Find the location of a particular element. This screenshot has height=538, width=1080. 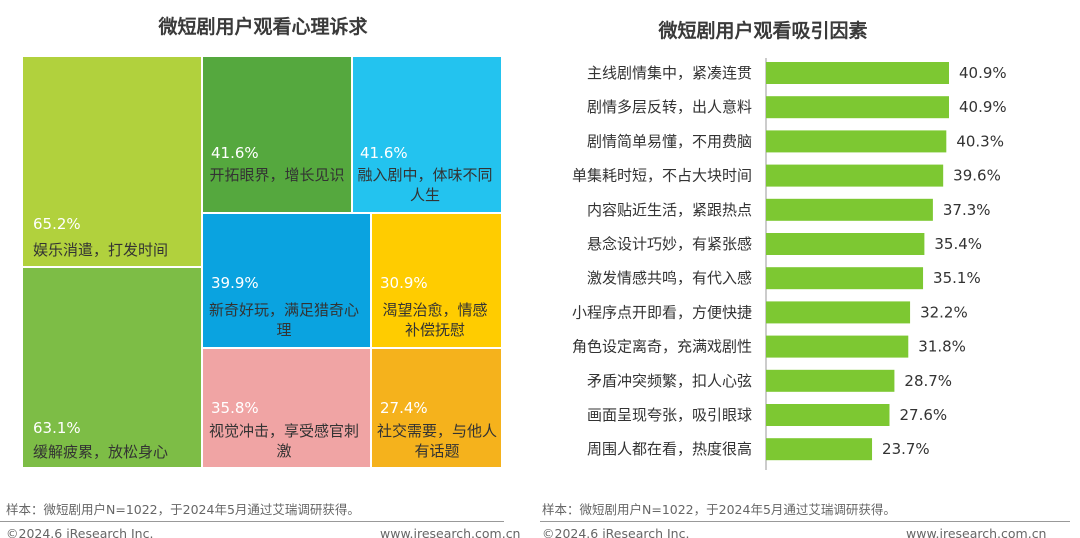

bar-value-label: 37.3% is located at coordinates (967, 210).